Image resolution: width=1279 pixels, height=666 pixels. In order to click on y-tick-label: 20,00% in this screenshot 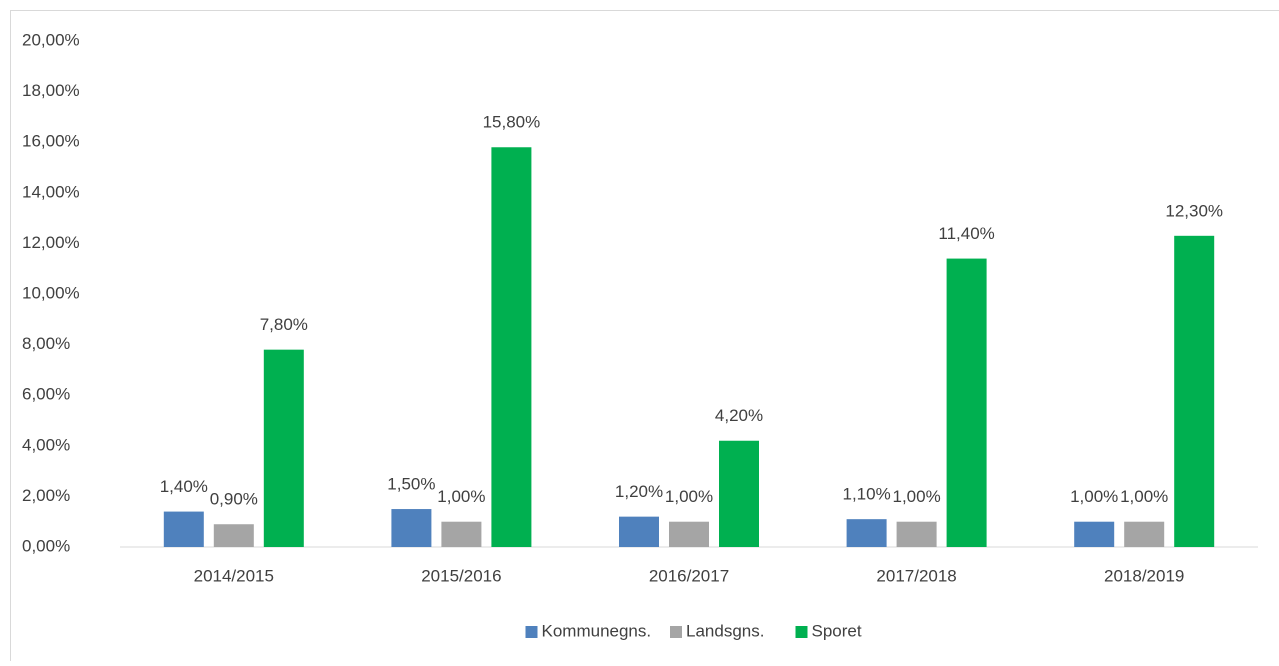, I will do `click(51, 39)`.